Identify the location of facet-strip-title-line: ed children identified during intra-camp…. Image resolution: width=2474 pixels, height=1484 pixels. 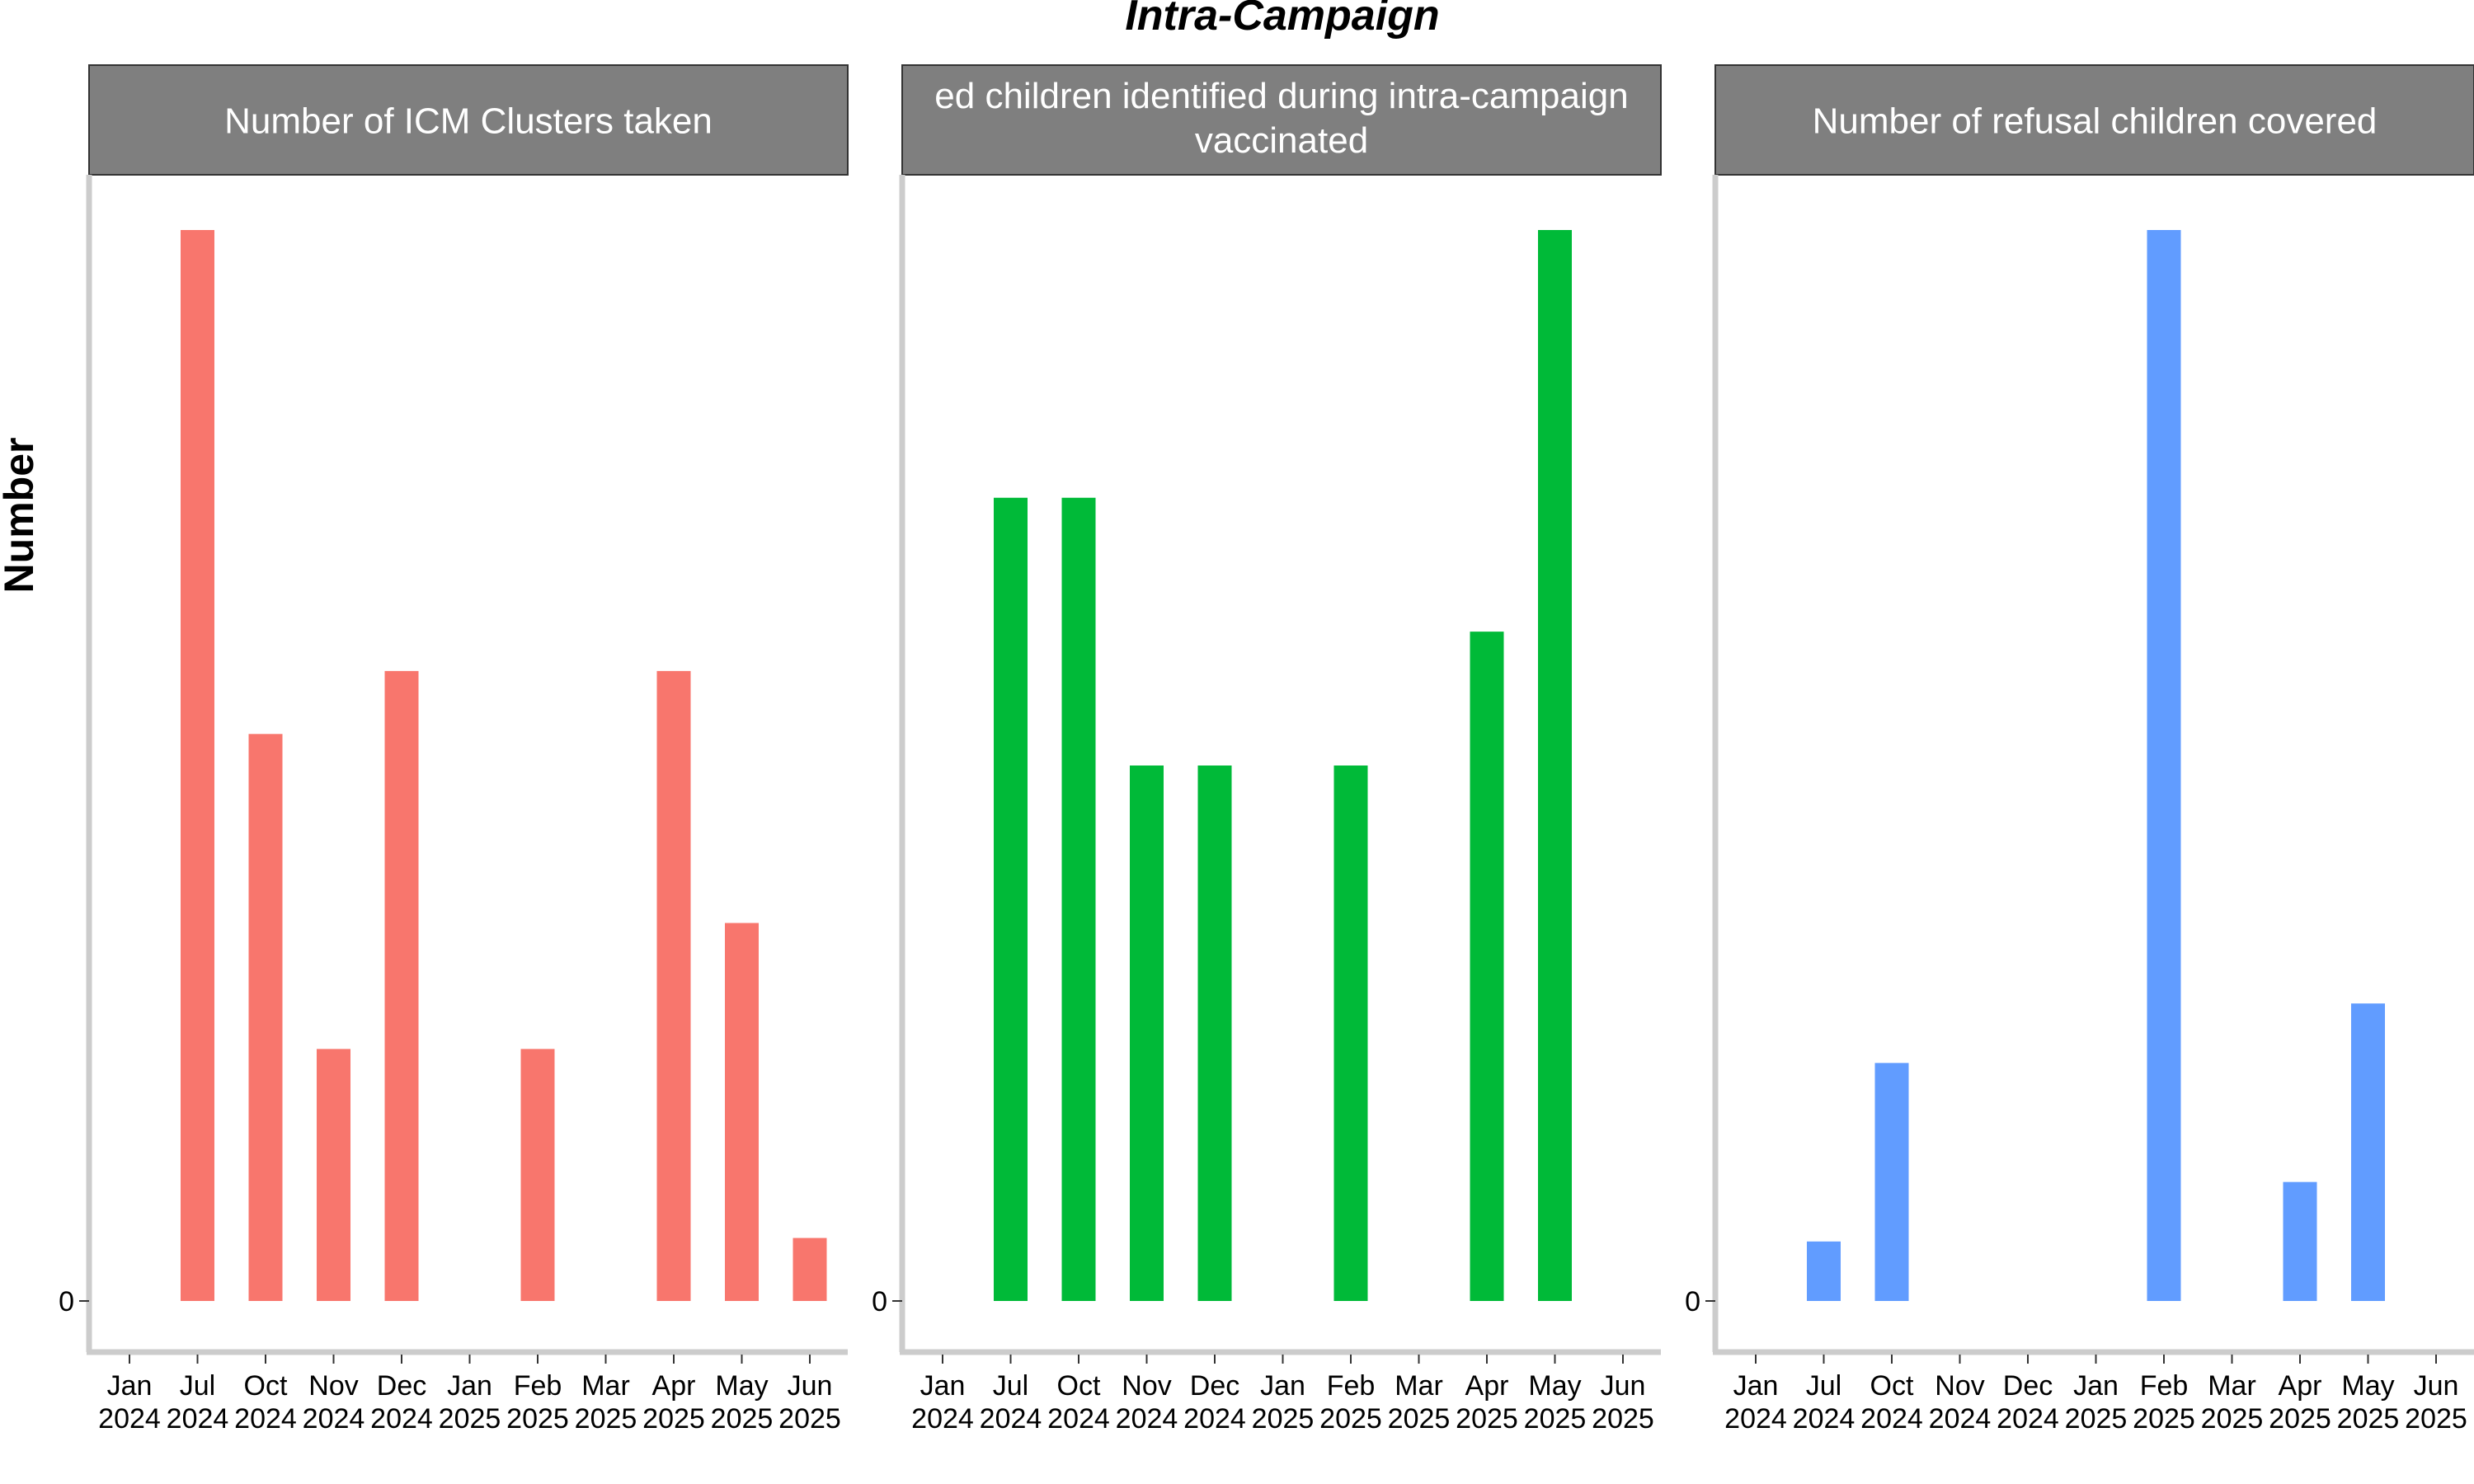
(1281, 96).